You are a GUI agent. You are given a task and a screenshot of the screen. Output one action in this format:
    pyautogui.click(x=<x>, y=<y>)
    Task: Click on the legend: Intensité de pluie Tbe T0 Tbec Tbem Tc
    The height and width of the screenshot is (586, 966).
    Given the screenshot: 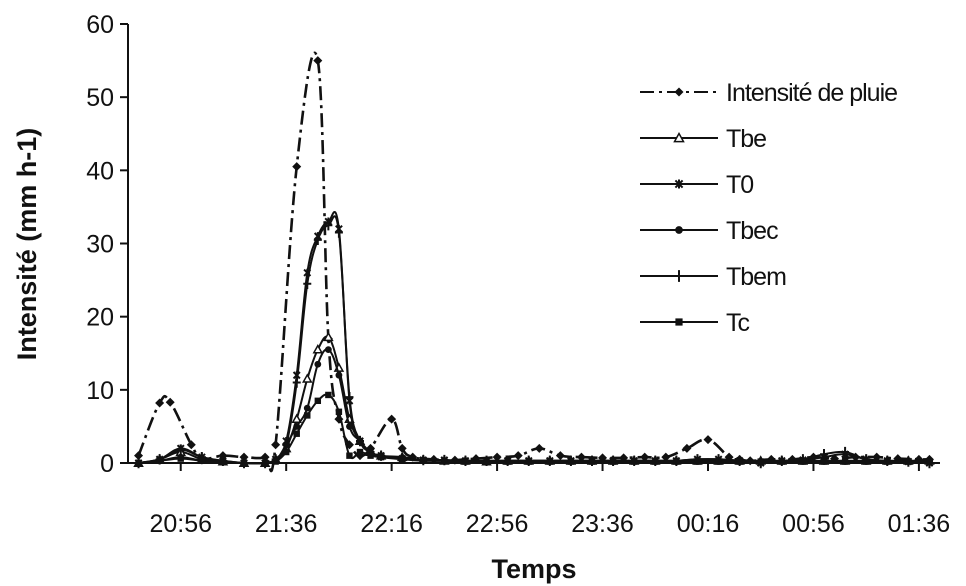 What is the action you would take?
    pyautogui.click(x=769, y=208)
    